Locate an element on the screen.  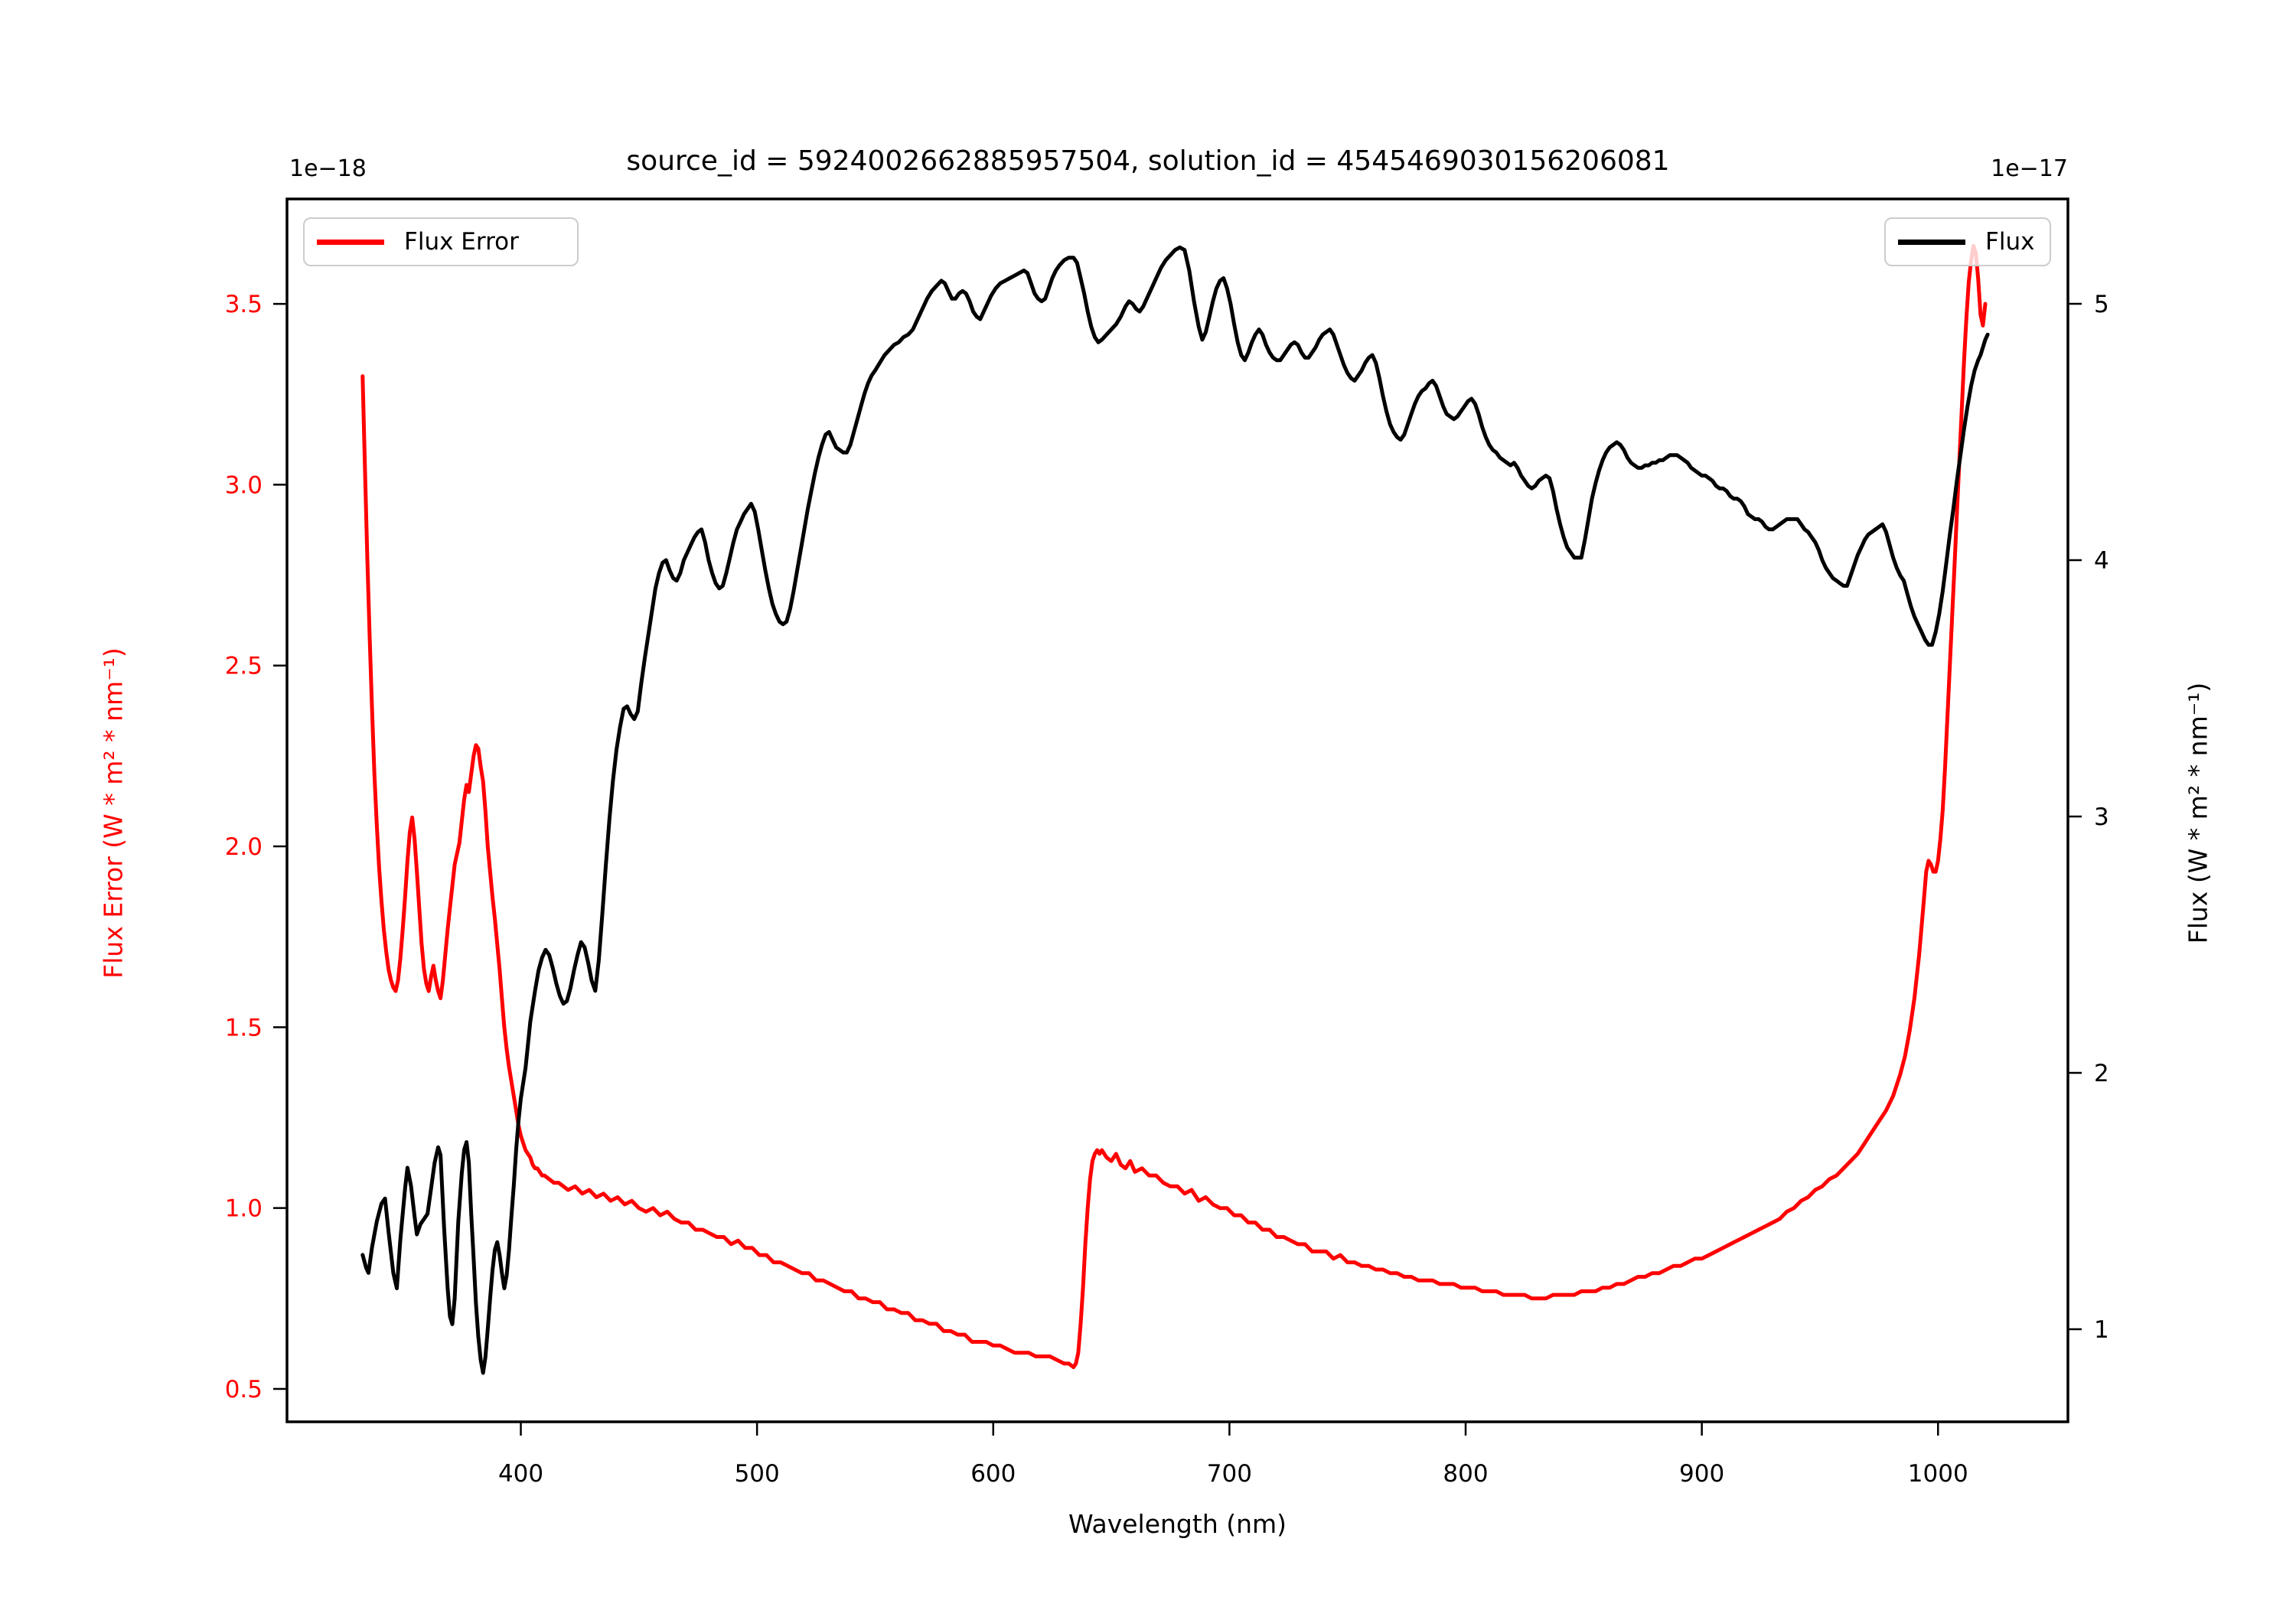
x-tick-label: 400 is located at coordinates (520, 1474).